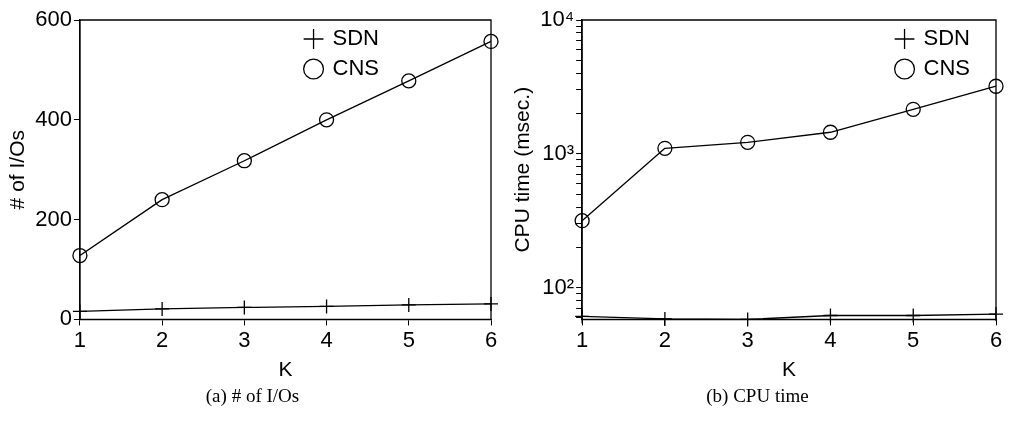 This screenshot has width=1010, height=432. I want to click on y-tick-label: 0, so click(65, 318).